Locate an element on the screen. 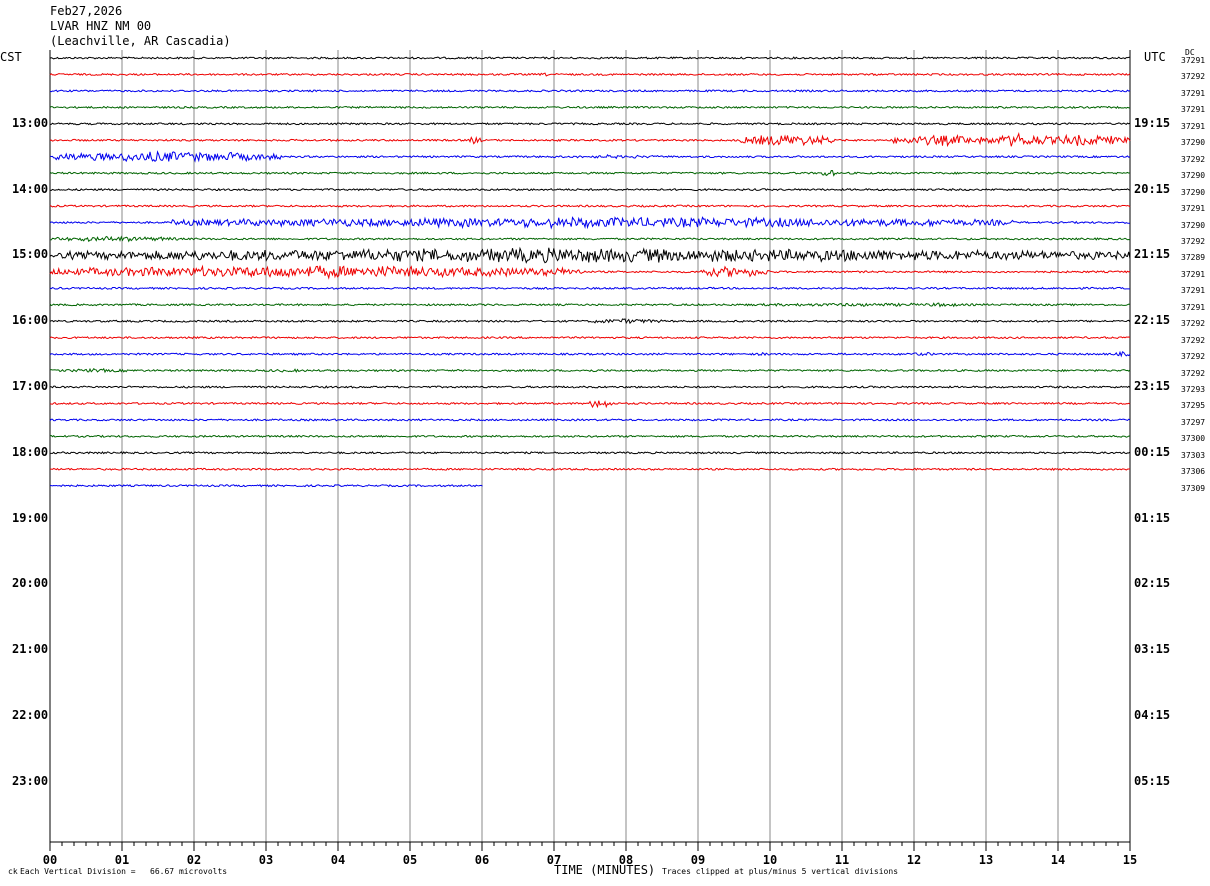 Image resolution: width=1210 pixels, height=886 pixels. logo-mark: ck is located at coordinates (13, 871).